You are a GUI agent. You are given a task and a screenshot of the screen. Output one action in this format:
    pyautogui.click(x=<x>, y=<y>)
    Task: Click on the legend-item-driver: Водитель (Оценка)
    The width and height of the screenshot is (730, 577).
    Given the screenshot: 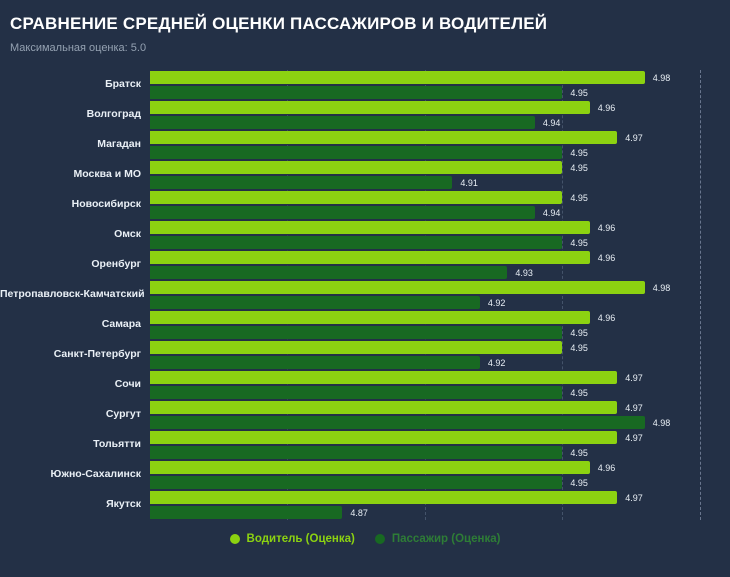 What is the action you would take?
    pyautogui.click(x=292, y=539)
    